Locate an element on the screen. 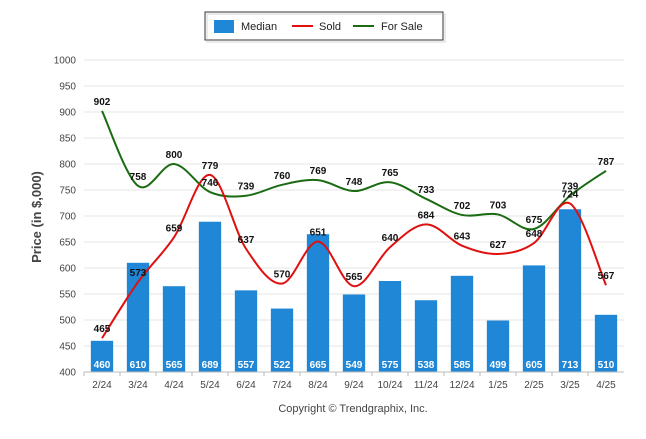 The image size is (646, 439). x-tick-label-1-25: 1/25 is located at coordinates (498, 385).